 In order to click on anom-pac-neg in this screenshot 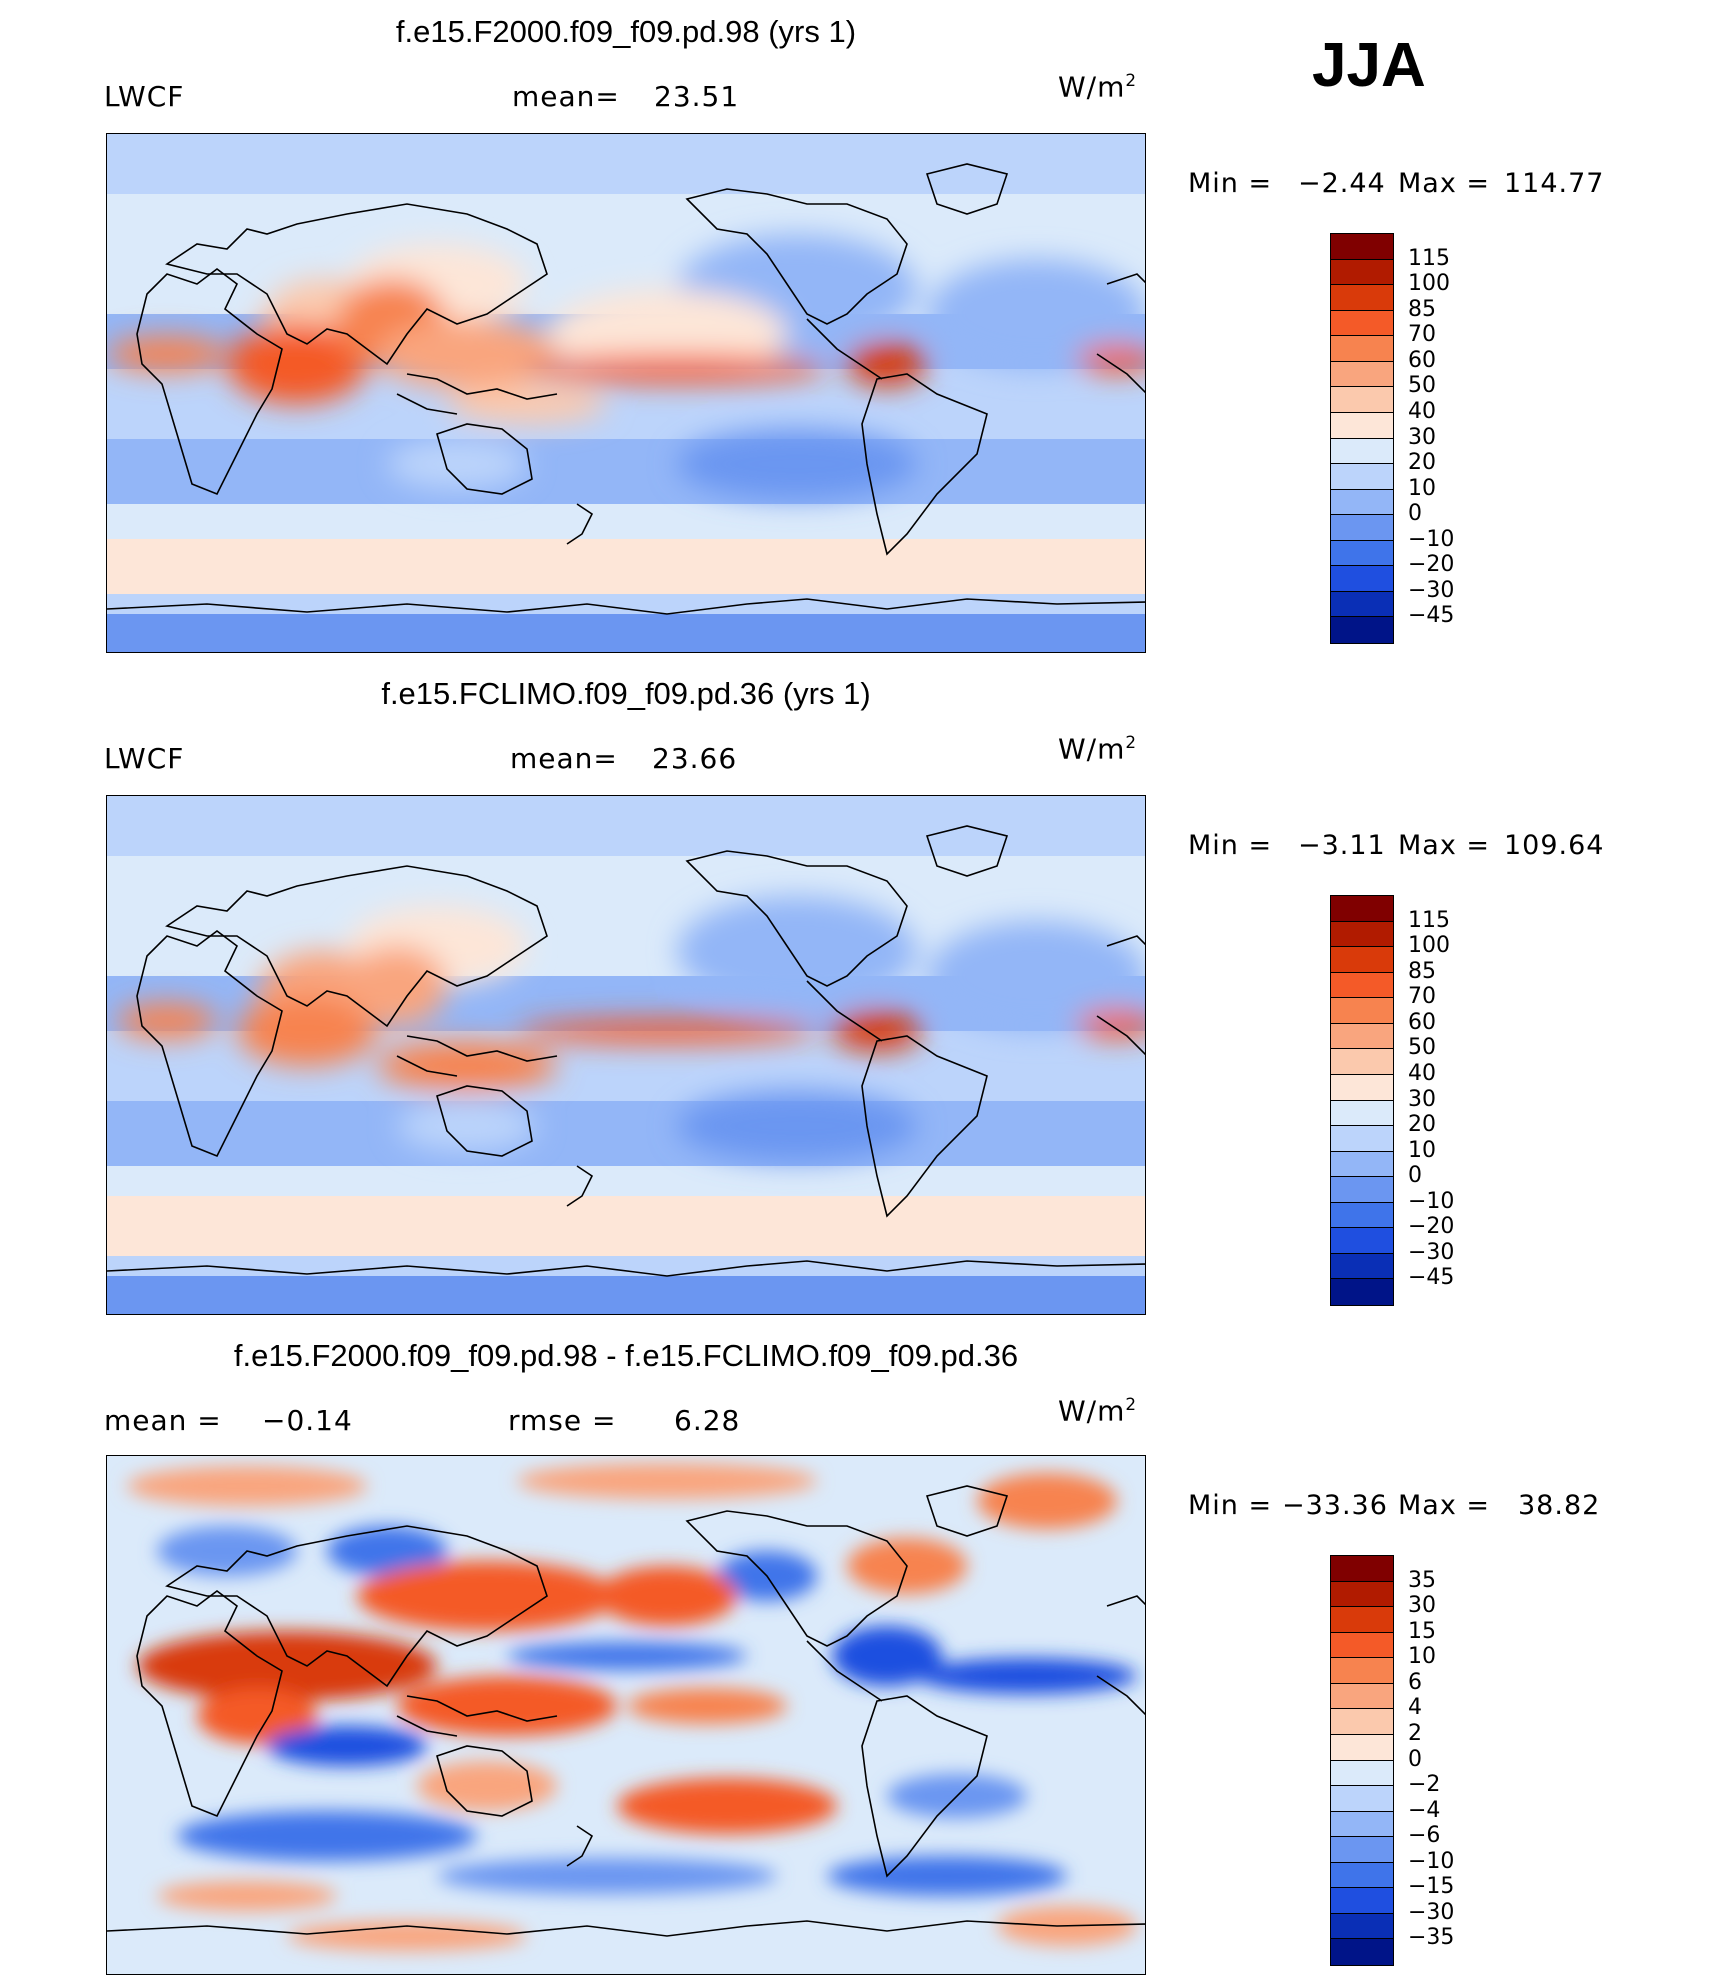, I will do `click(627, 1656)`.